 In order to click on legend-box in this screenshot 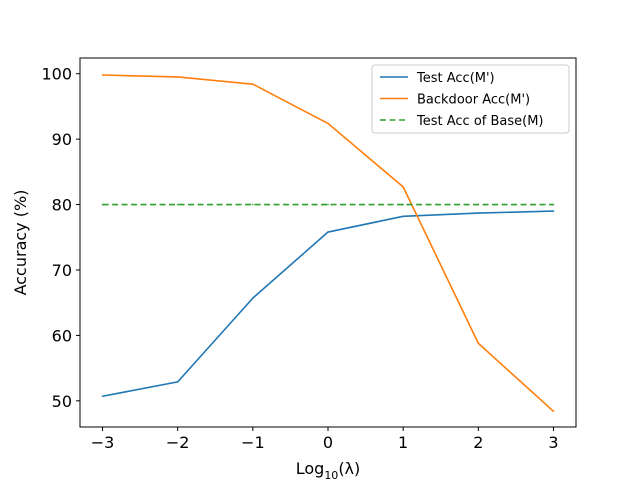, I will do `click(470, 99)`.